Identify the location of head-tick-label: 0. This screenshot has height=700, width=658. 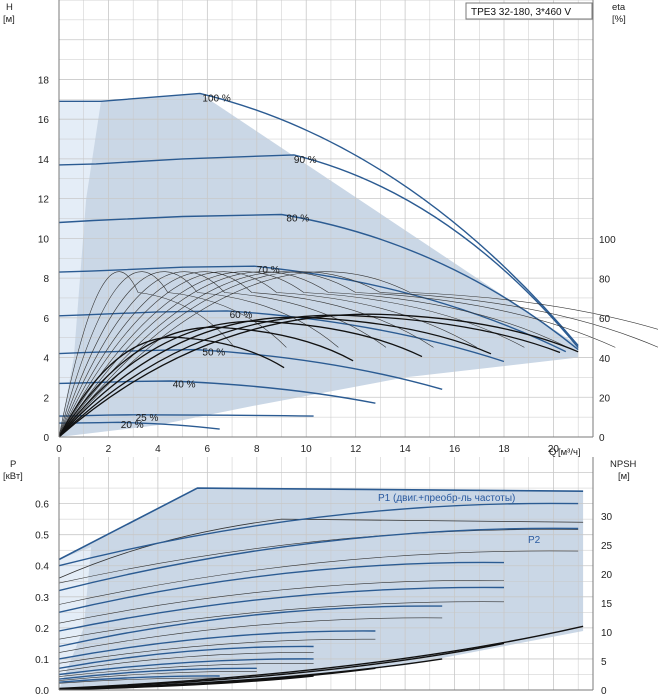
(46, 438).